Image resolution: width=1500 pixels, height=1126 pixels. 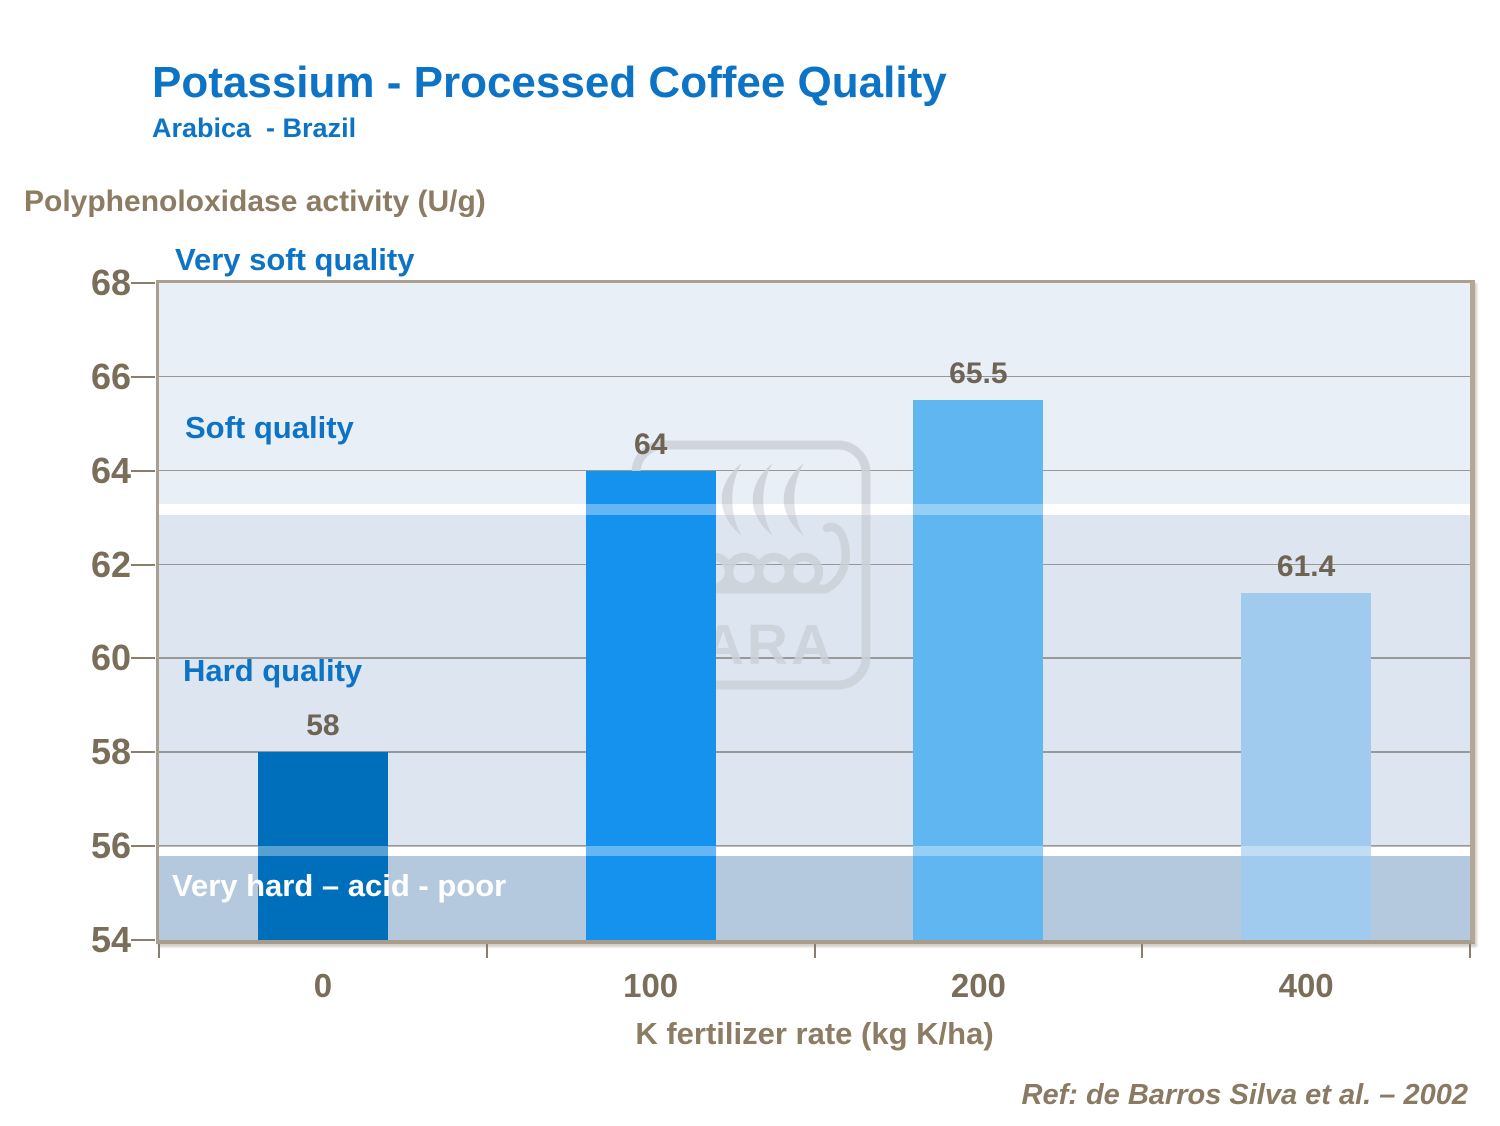 What do you see at coordinates (651, 985) in the screenshot?
I see `x-tick-label: 100` at bounding box center [651, 985].